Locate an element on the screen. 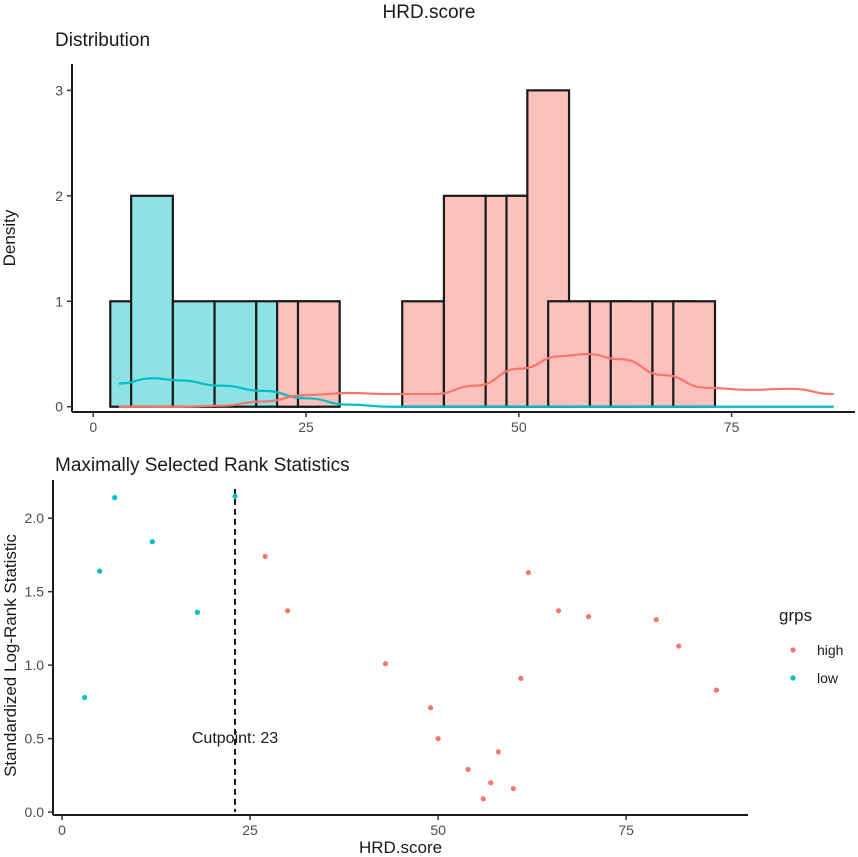 The width and height of the screenshot is (858, 857). y-tick-label: 3 is located at coordinates (59, 90).